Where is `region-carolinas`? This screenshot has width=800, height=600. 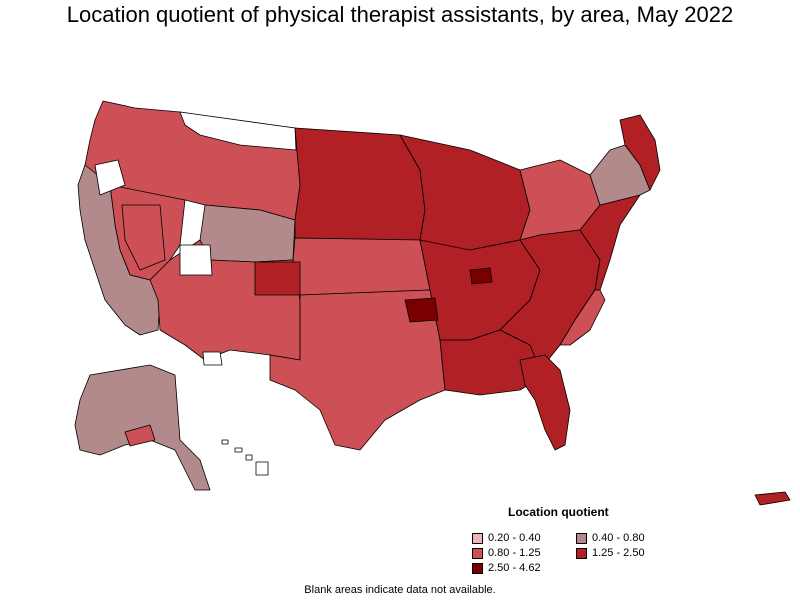
region-carolinas is located at coordinates (582, 317).